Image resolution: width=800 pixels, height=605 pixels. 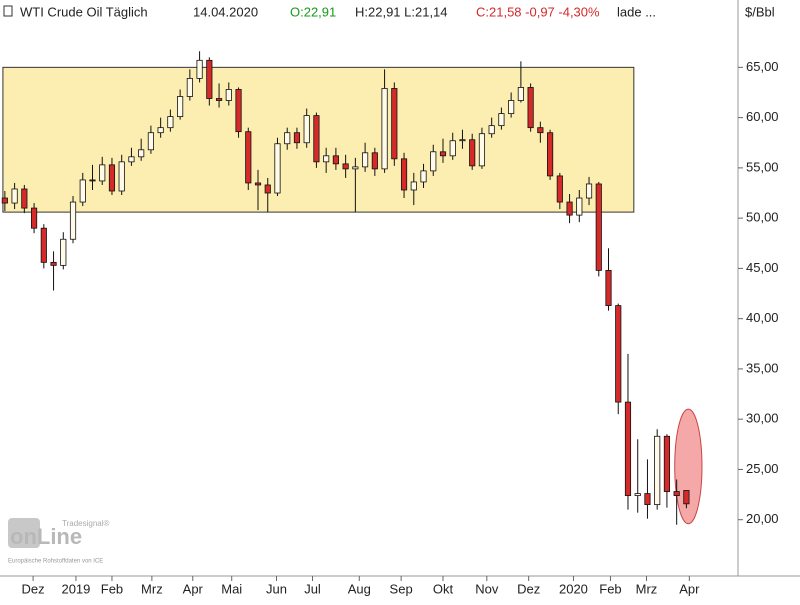 What do you see at coordinates (24, 533) in the screenshot?
I see `logo-box` at bounding box center [24, 533].